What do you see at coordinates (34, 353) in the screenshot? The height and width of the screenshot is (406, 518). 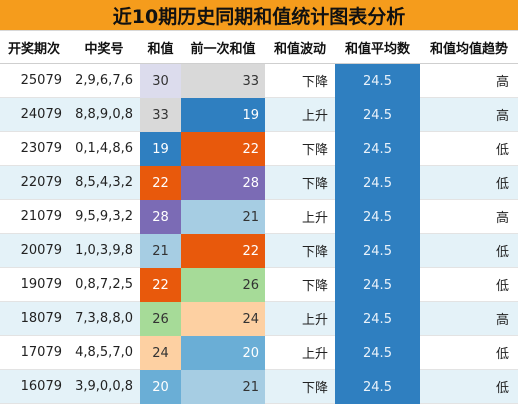 I see `period-cell: 17079` at bounding box center [34, 353].